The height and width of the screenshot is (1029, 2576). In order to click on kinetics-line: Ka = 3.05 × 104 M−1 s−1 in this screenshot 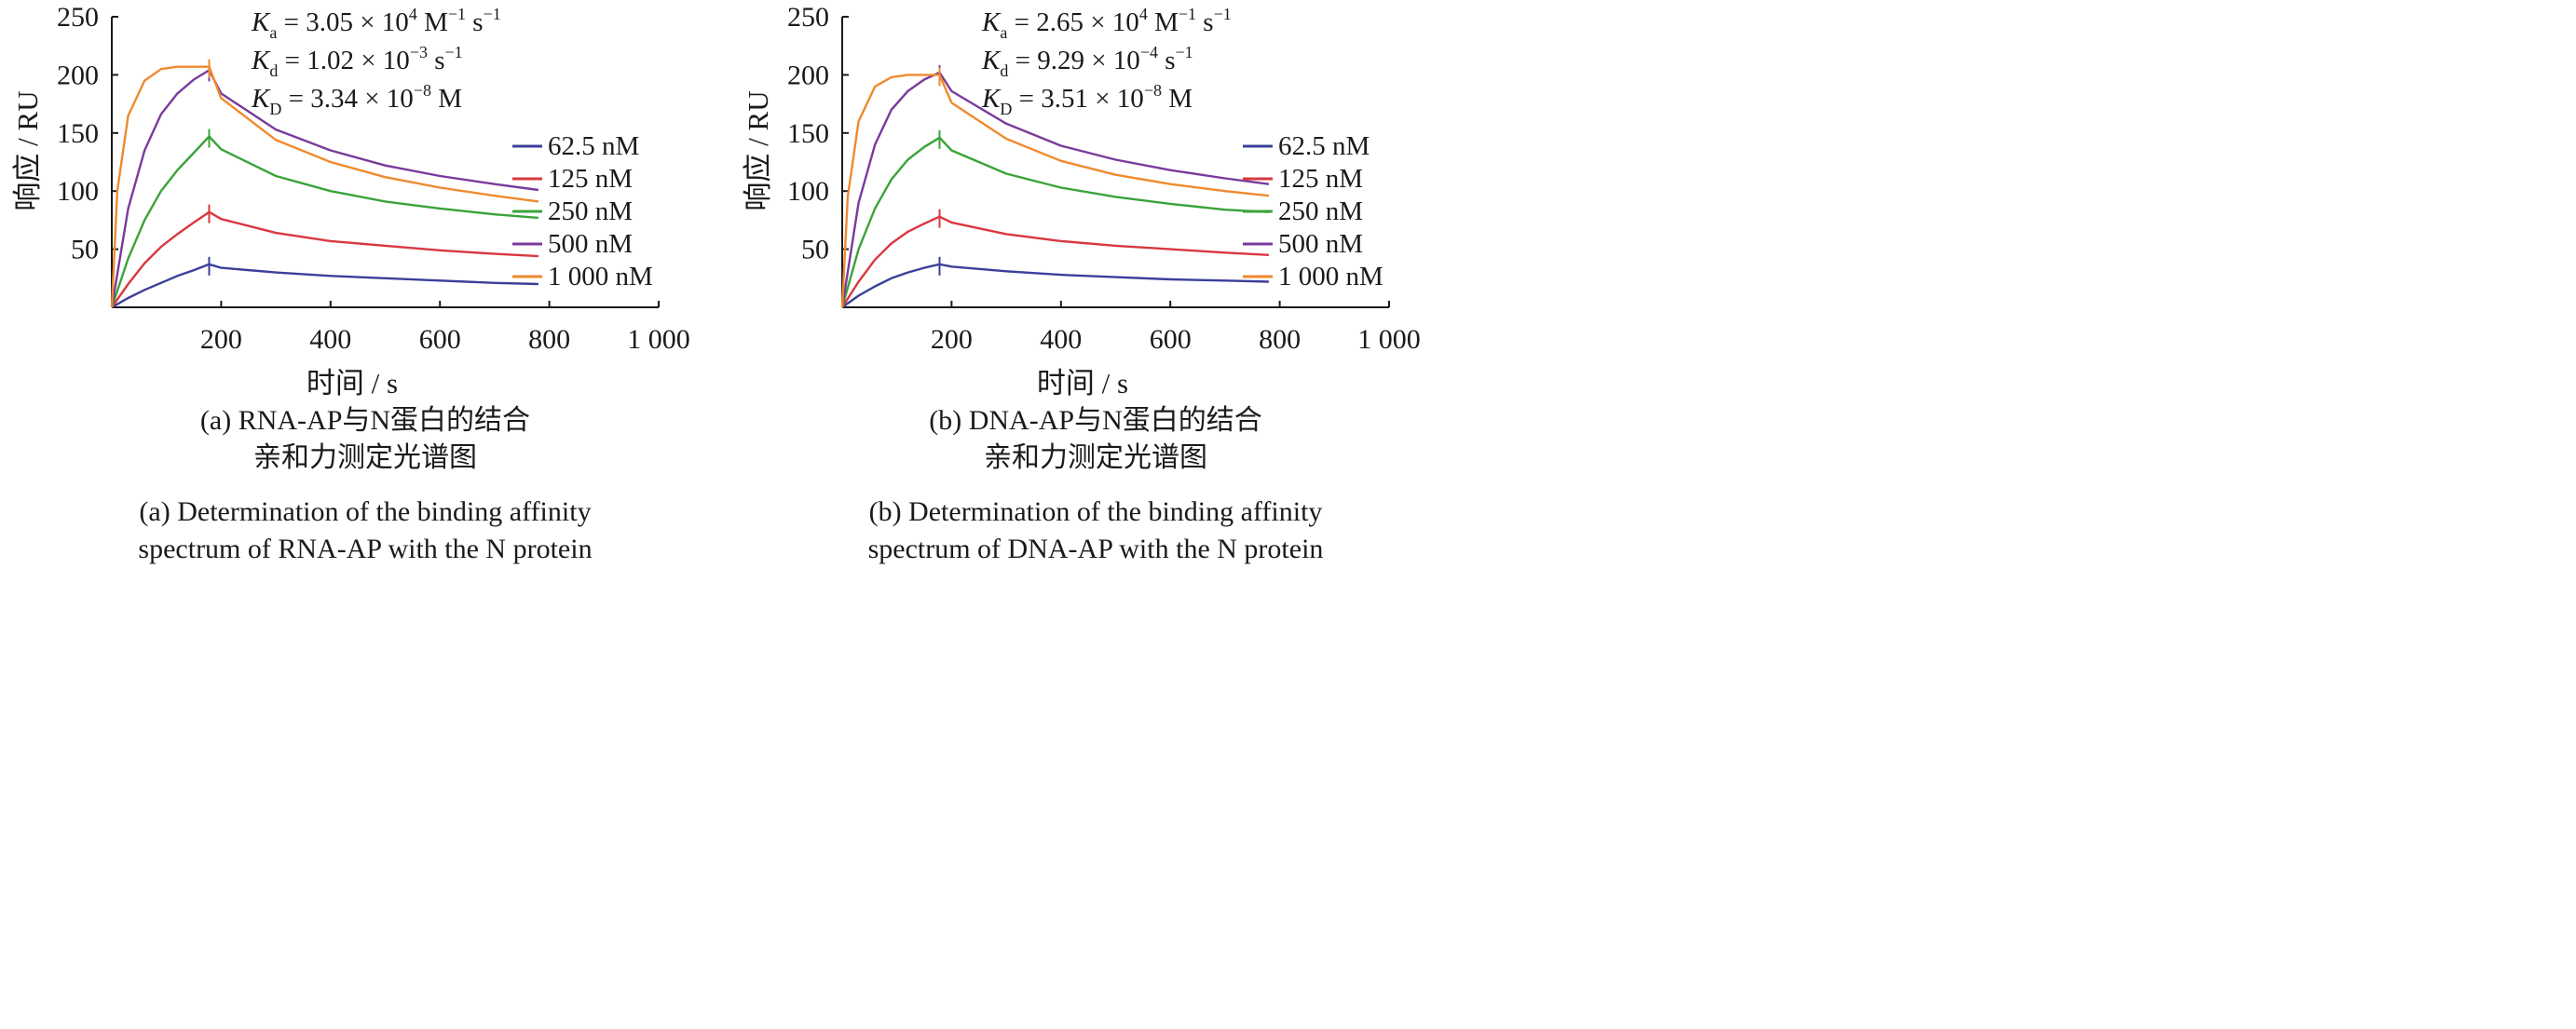, I will do `click(376, 24)`.